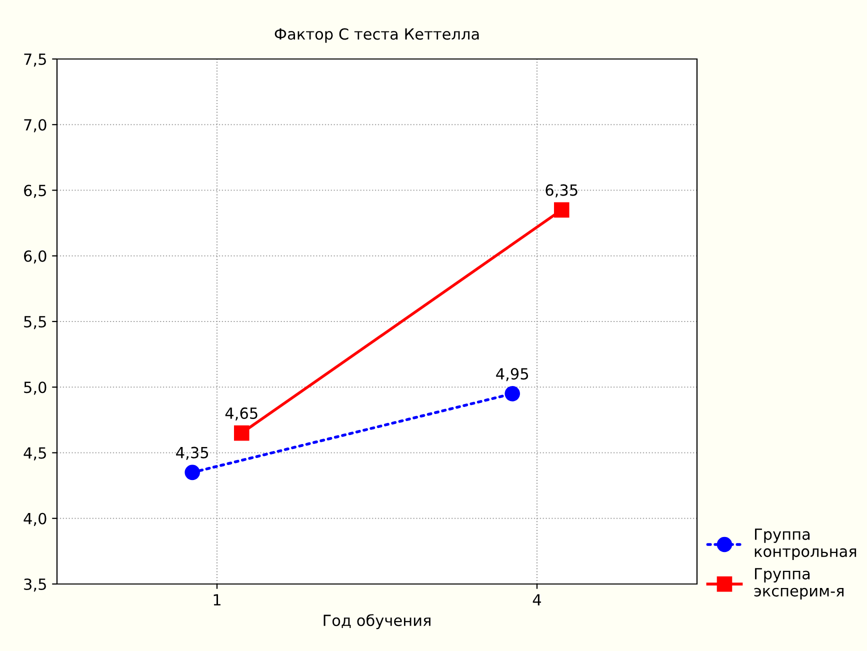  What do you see at coordinates (35, 191) in the screenshot?
I see `y-tick-label: 6,5` at bounding box center [35, 191].